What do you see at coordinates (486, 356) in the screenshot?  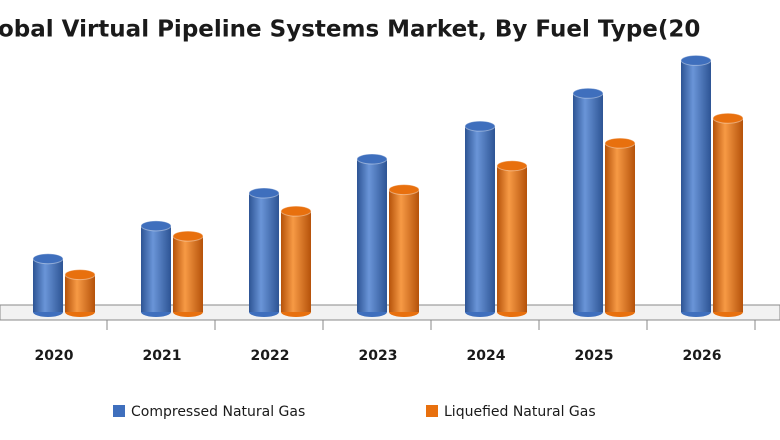 I see `x-tick-label: 2024` at bounding box center [486, 356].